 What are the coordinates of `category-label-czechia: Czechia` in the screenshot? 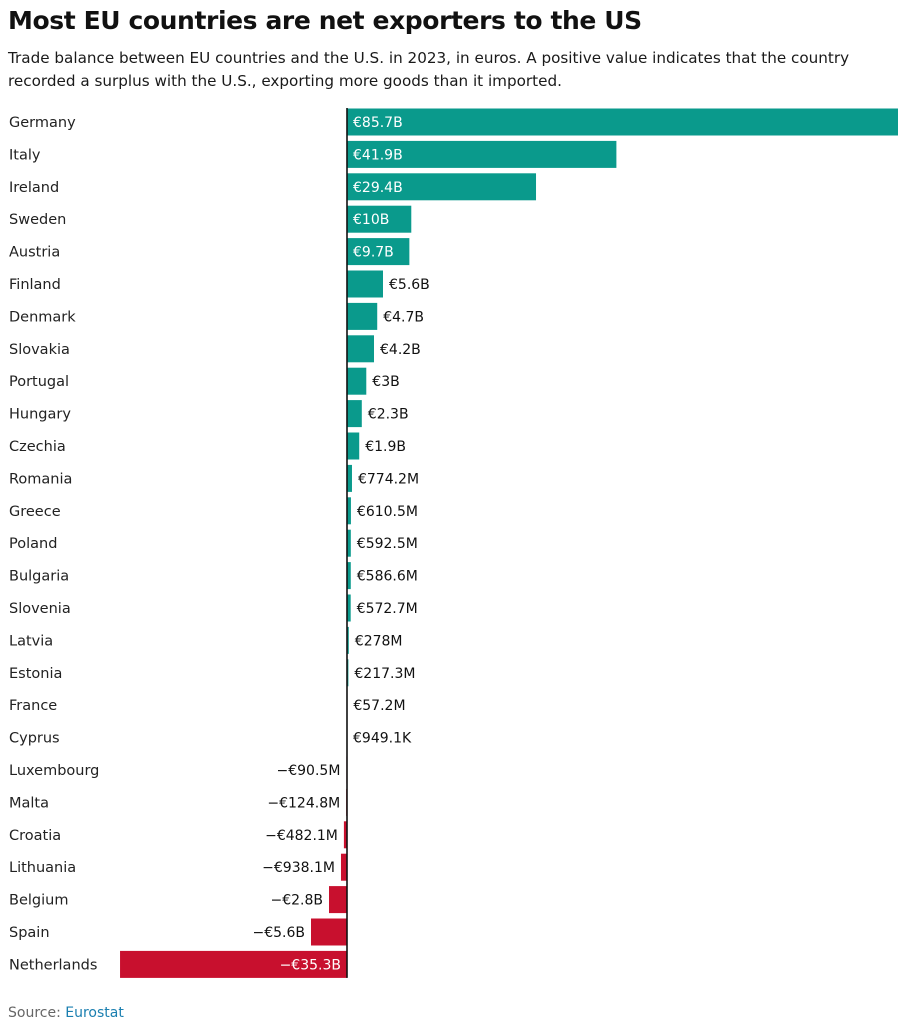 It's located at (37, 447).